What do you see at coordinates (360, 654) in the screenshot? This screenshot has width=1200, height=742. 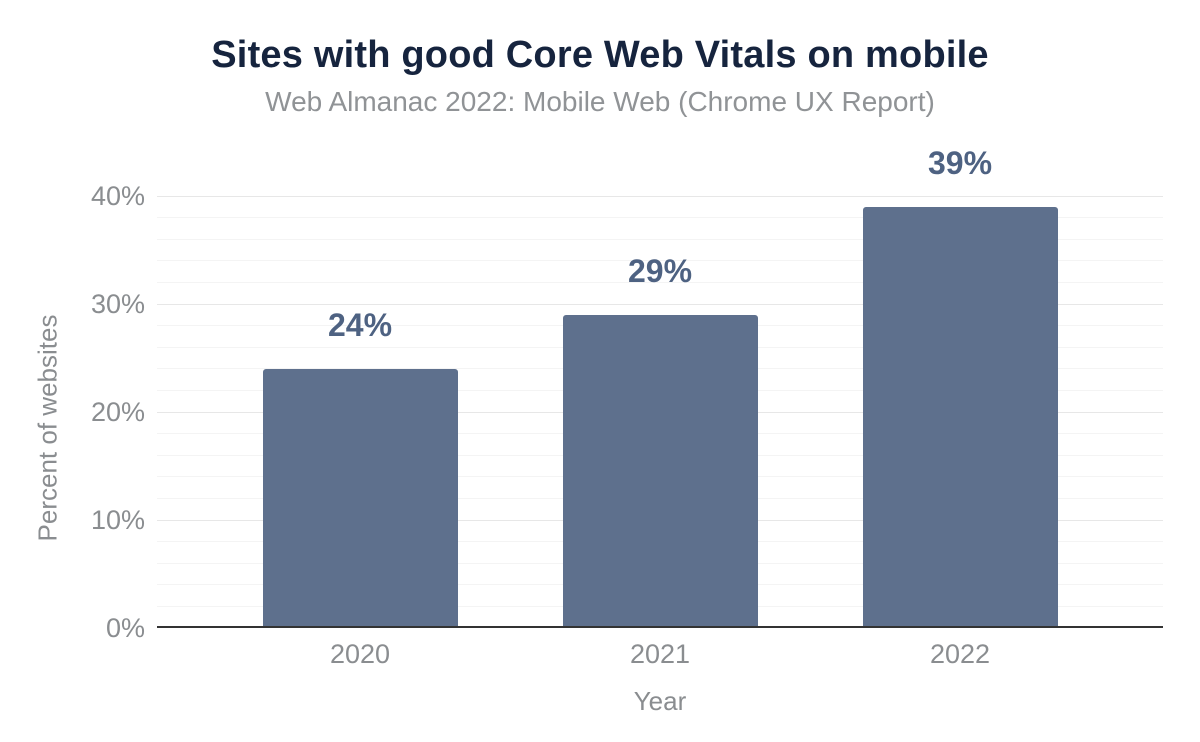 I see `x-tick-label: 2020` at bounding box center [360, 654].